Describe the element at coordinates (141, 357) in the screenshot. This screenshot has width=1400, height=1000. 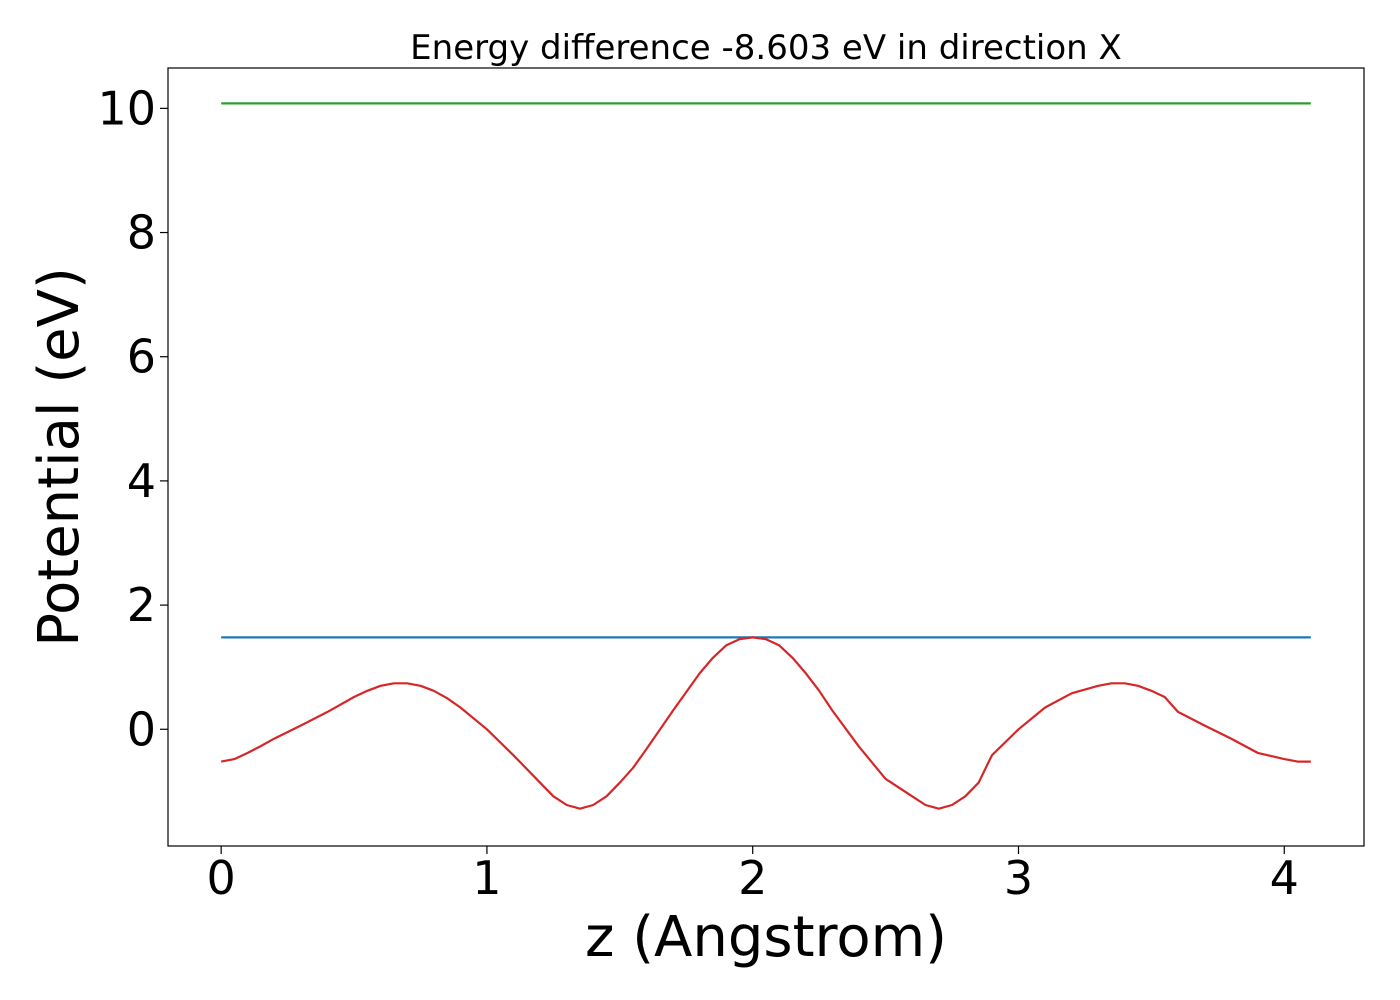
I see `y-tick-label: 6` at that location.